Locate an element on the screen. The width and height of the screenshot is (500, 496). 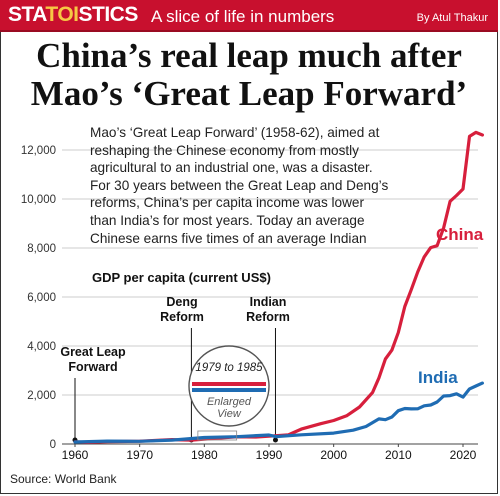
zoom-region-box is located at coordinates (217, 435).